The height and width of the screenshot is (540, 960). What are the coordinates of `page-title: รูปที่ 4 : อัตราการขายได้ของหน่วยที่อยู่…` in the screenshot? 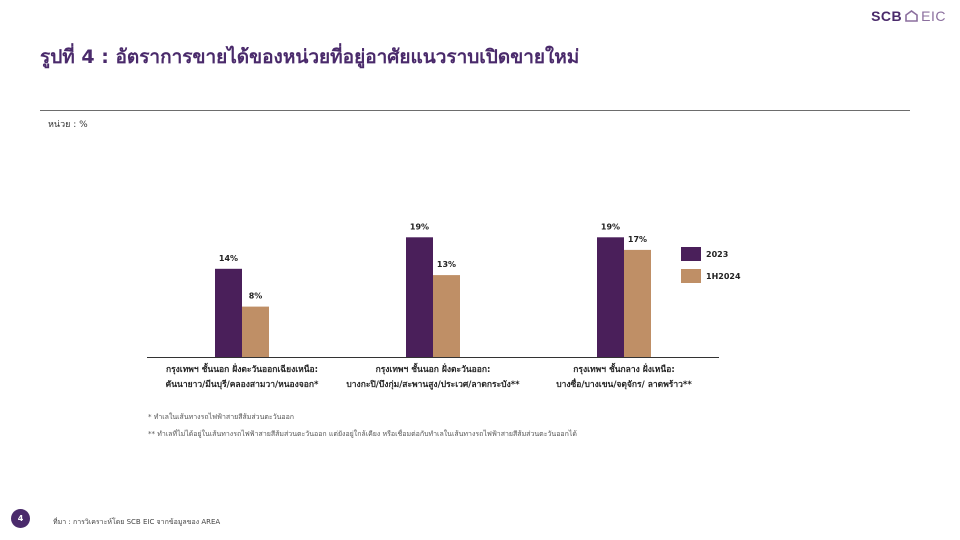 It's located at (310, 57).